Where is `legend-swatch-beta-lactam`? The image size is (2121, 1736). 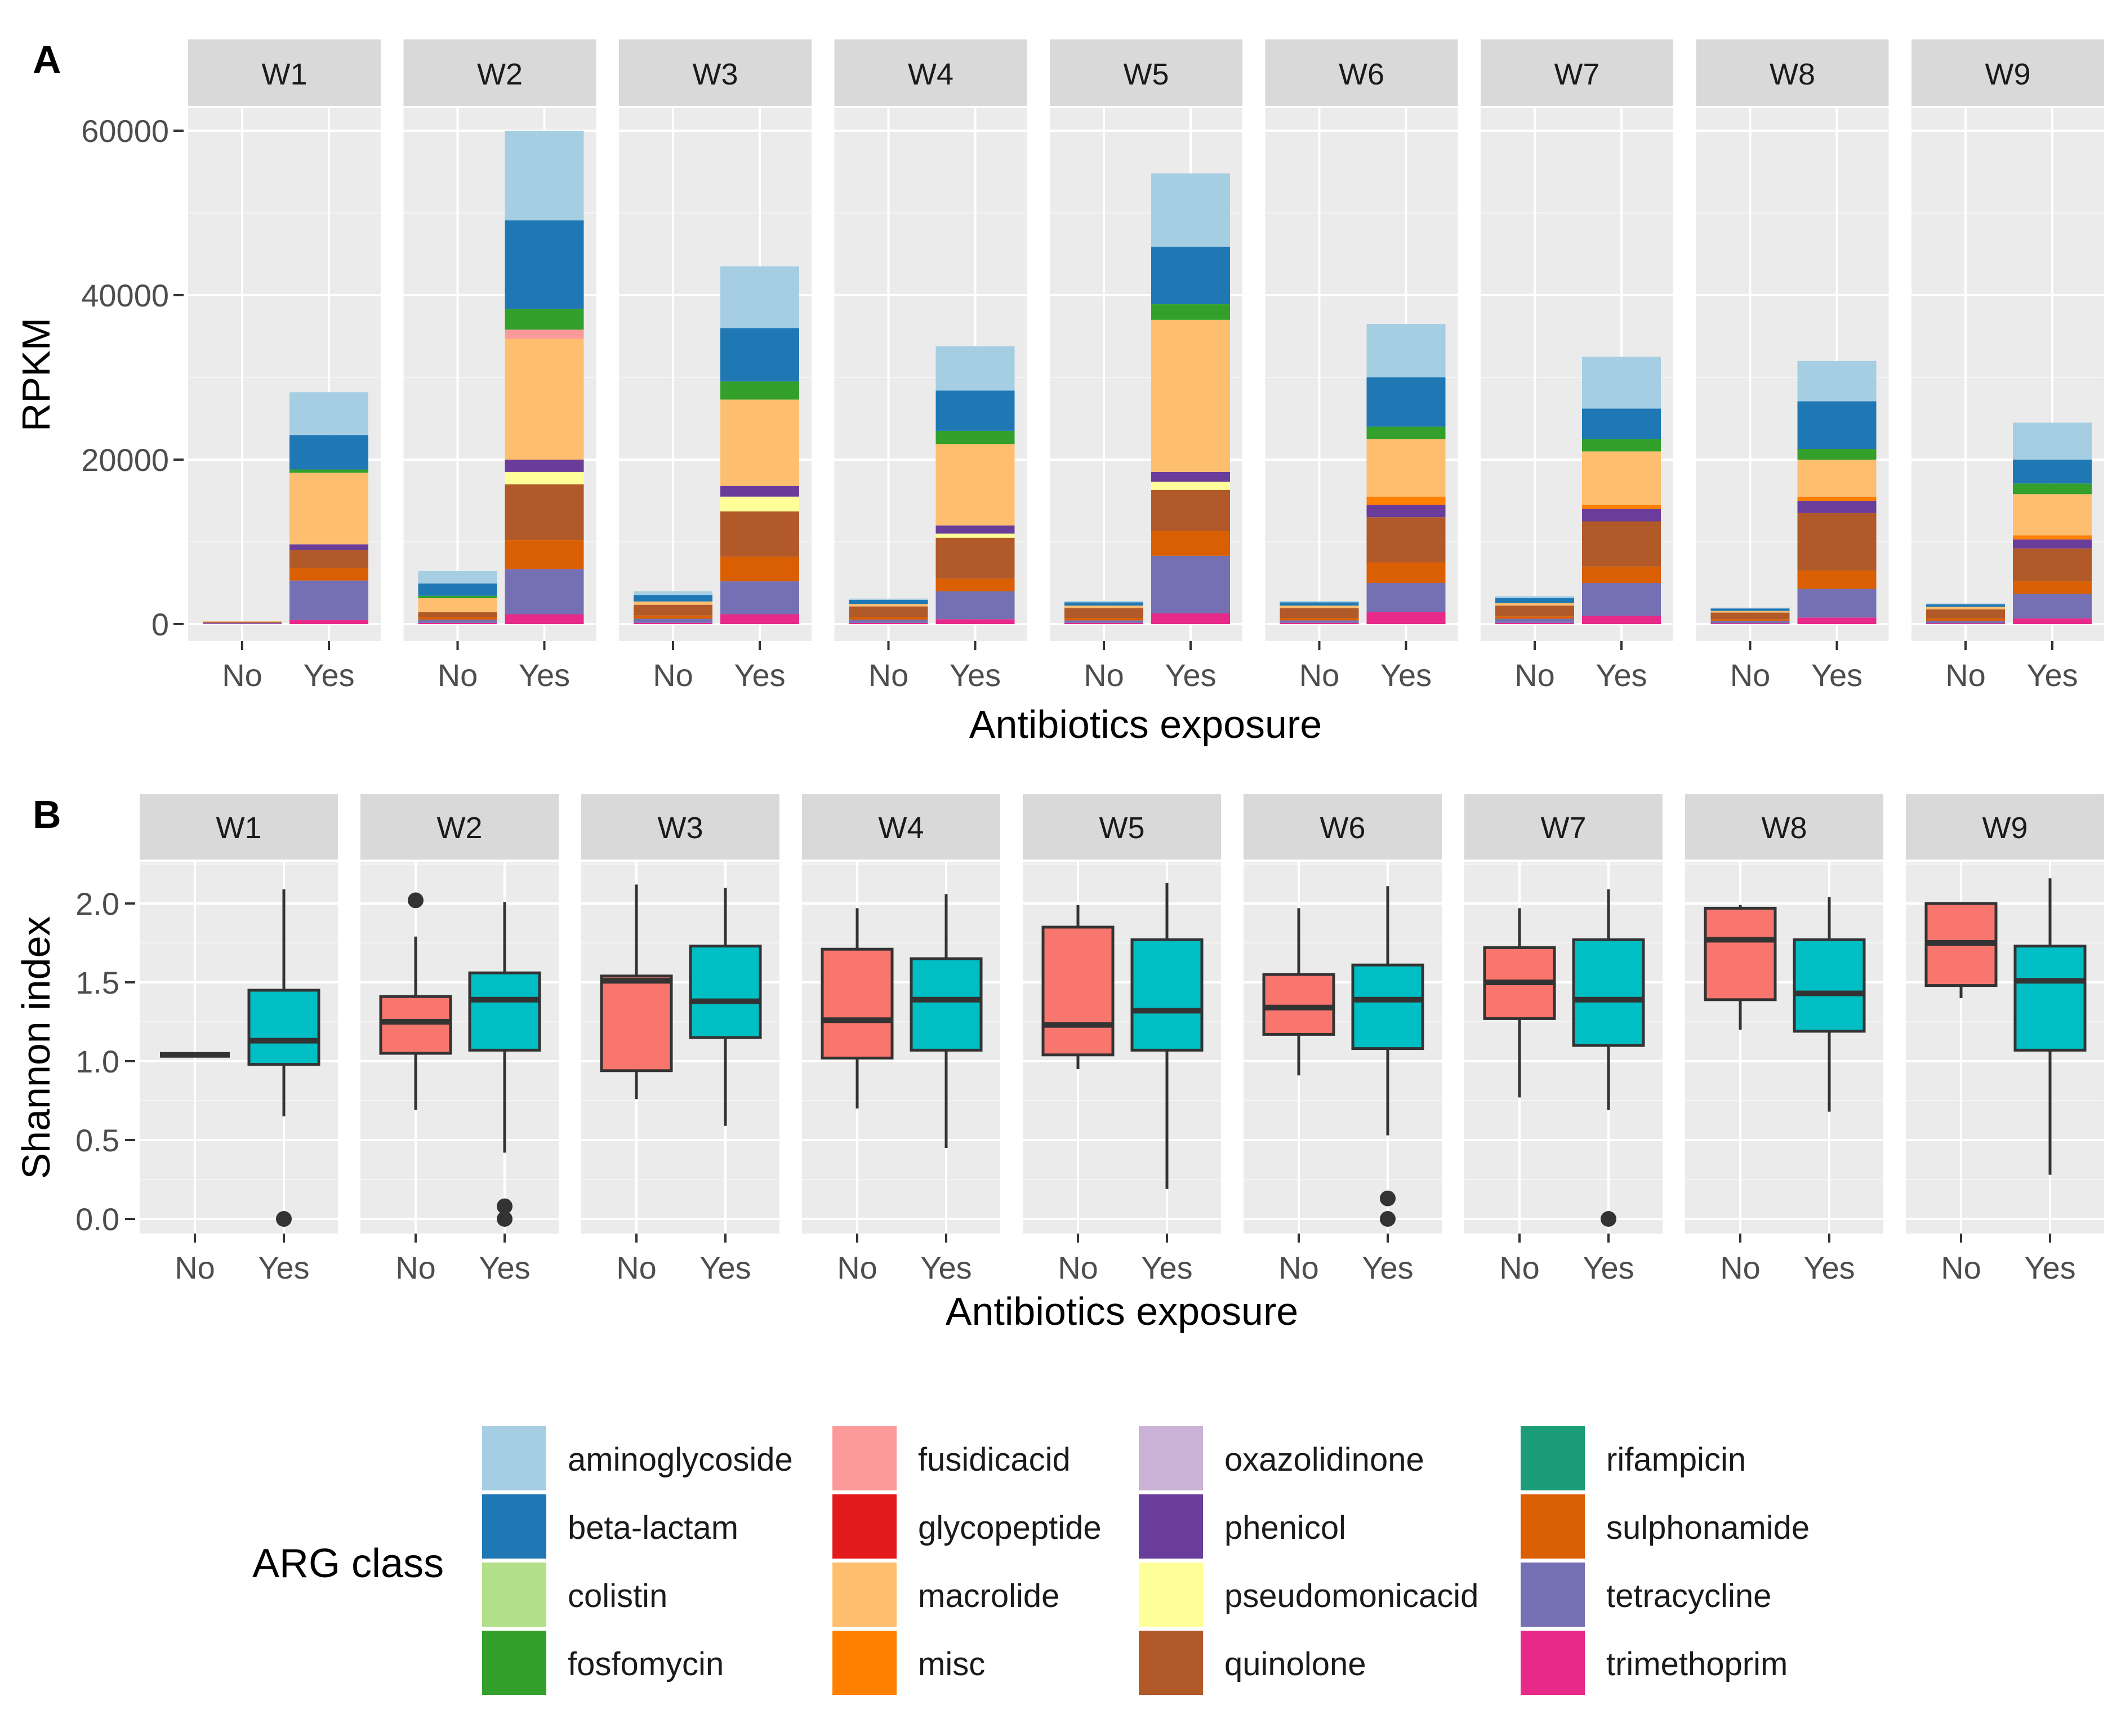
legend-swatch-beta-lactam is located at coordinates (514, 1526).